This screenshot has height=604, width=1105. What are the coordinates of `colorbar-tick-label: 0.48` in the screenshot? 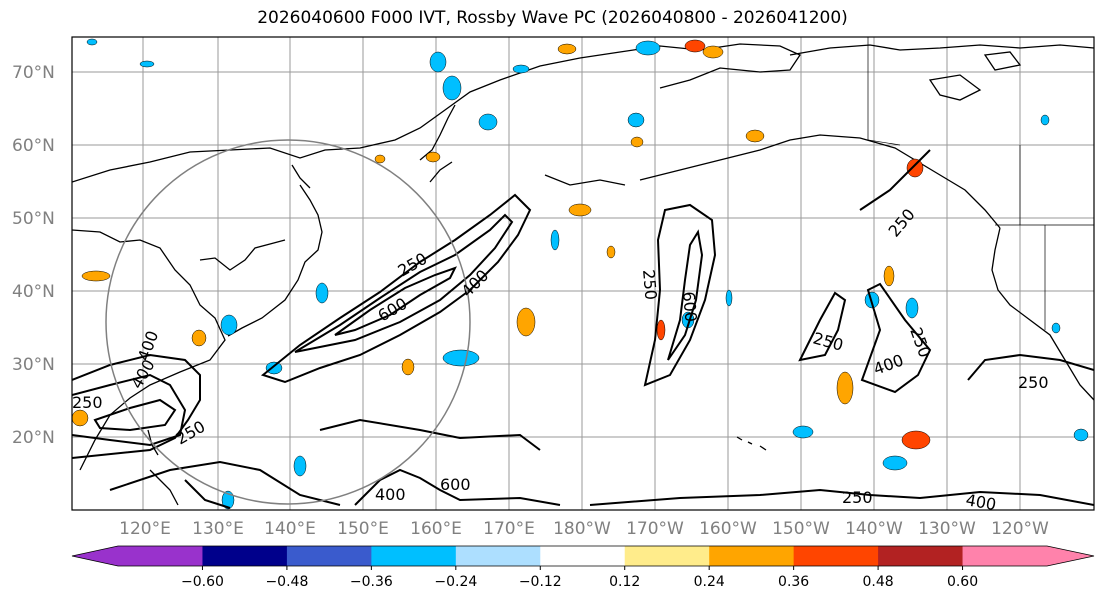 It's located at (878, 582).